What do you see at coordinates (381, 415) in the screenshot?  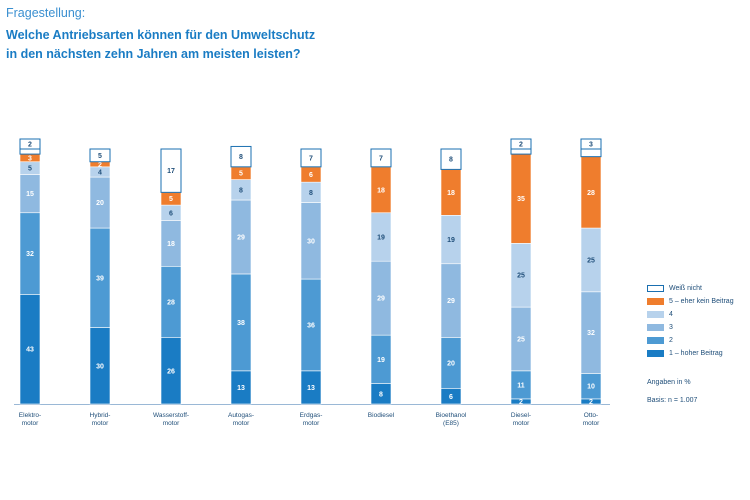 I see `category-label: Biodiesel` at bounding box center [381, 415].